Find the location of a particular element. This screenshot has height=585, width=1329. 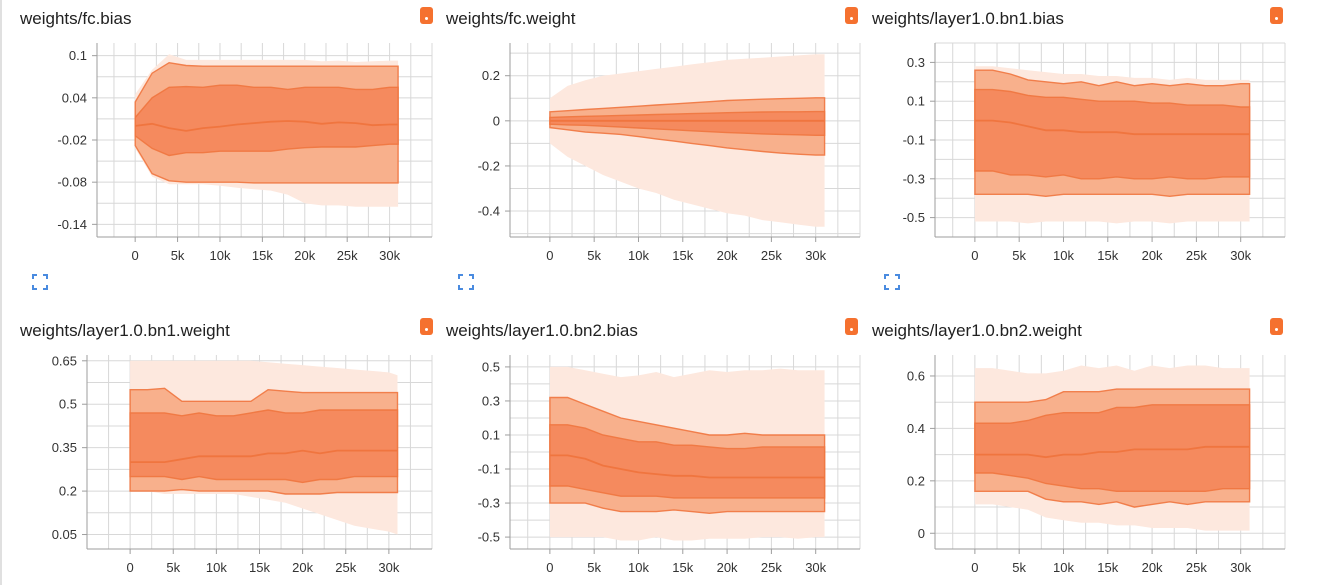

y-tick-label: 0 is located at coordinates (921, 533).